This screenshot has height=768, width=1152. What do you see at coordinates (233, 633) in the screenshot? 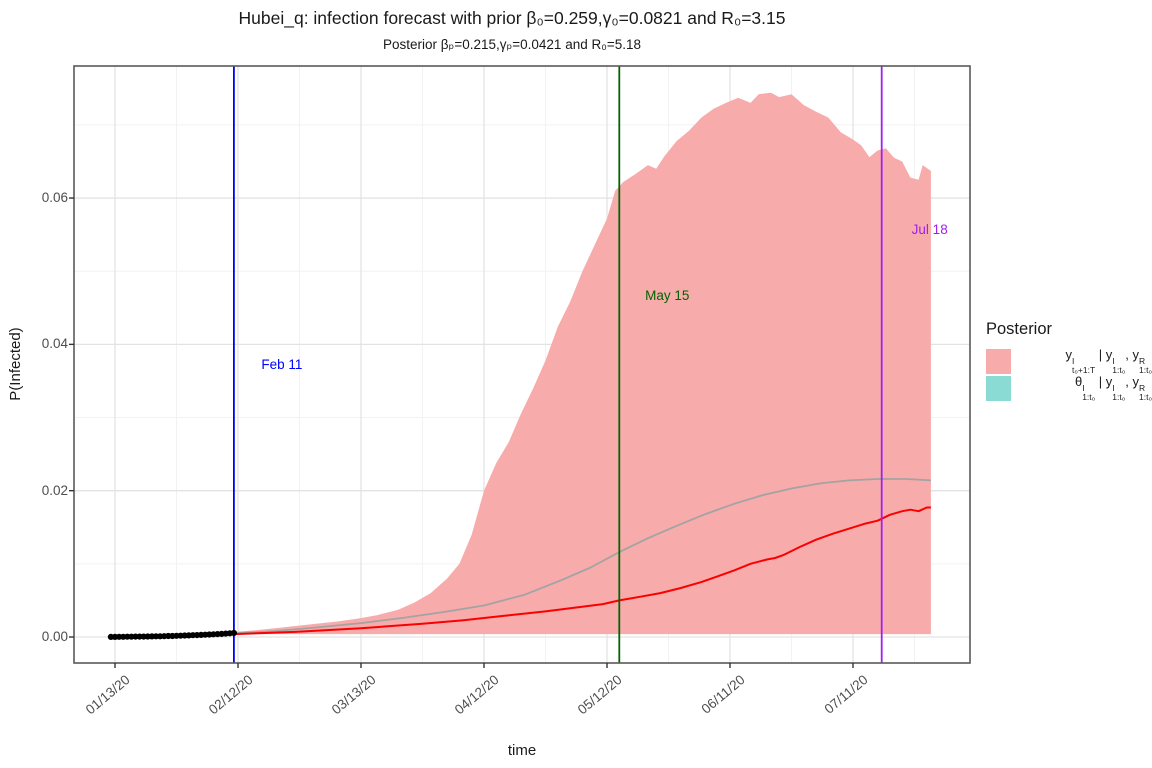
I see `observed-data-point` at bounding box center [233, 633].